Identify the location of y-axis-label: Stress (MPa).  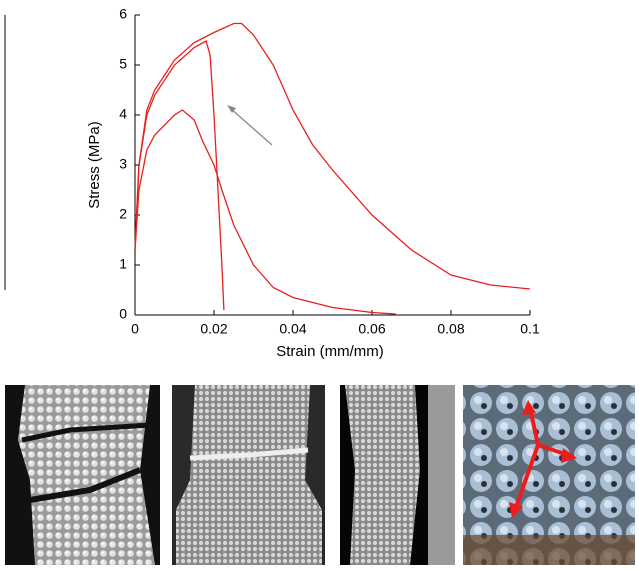
(94, 165).